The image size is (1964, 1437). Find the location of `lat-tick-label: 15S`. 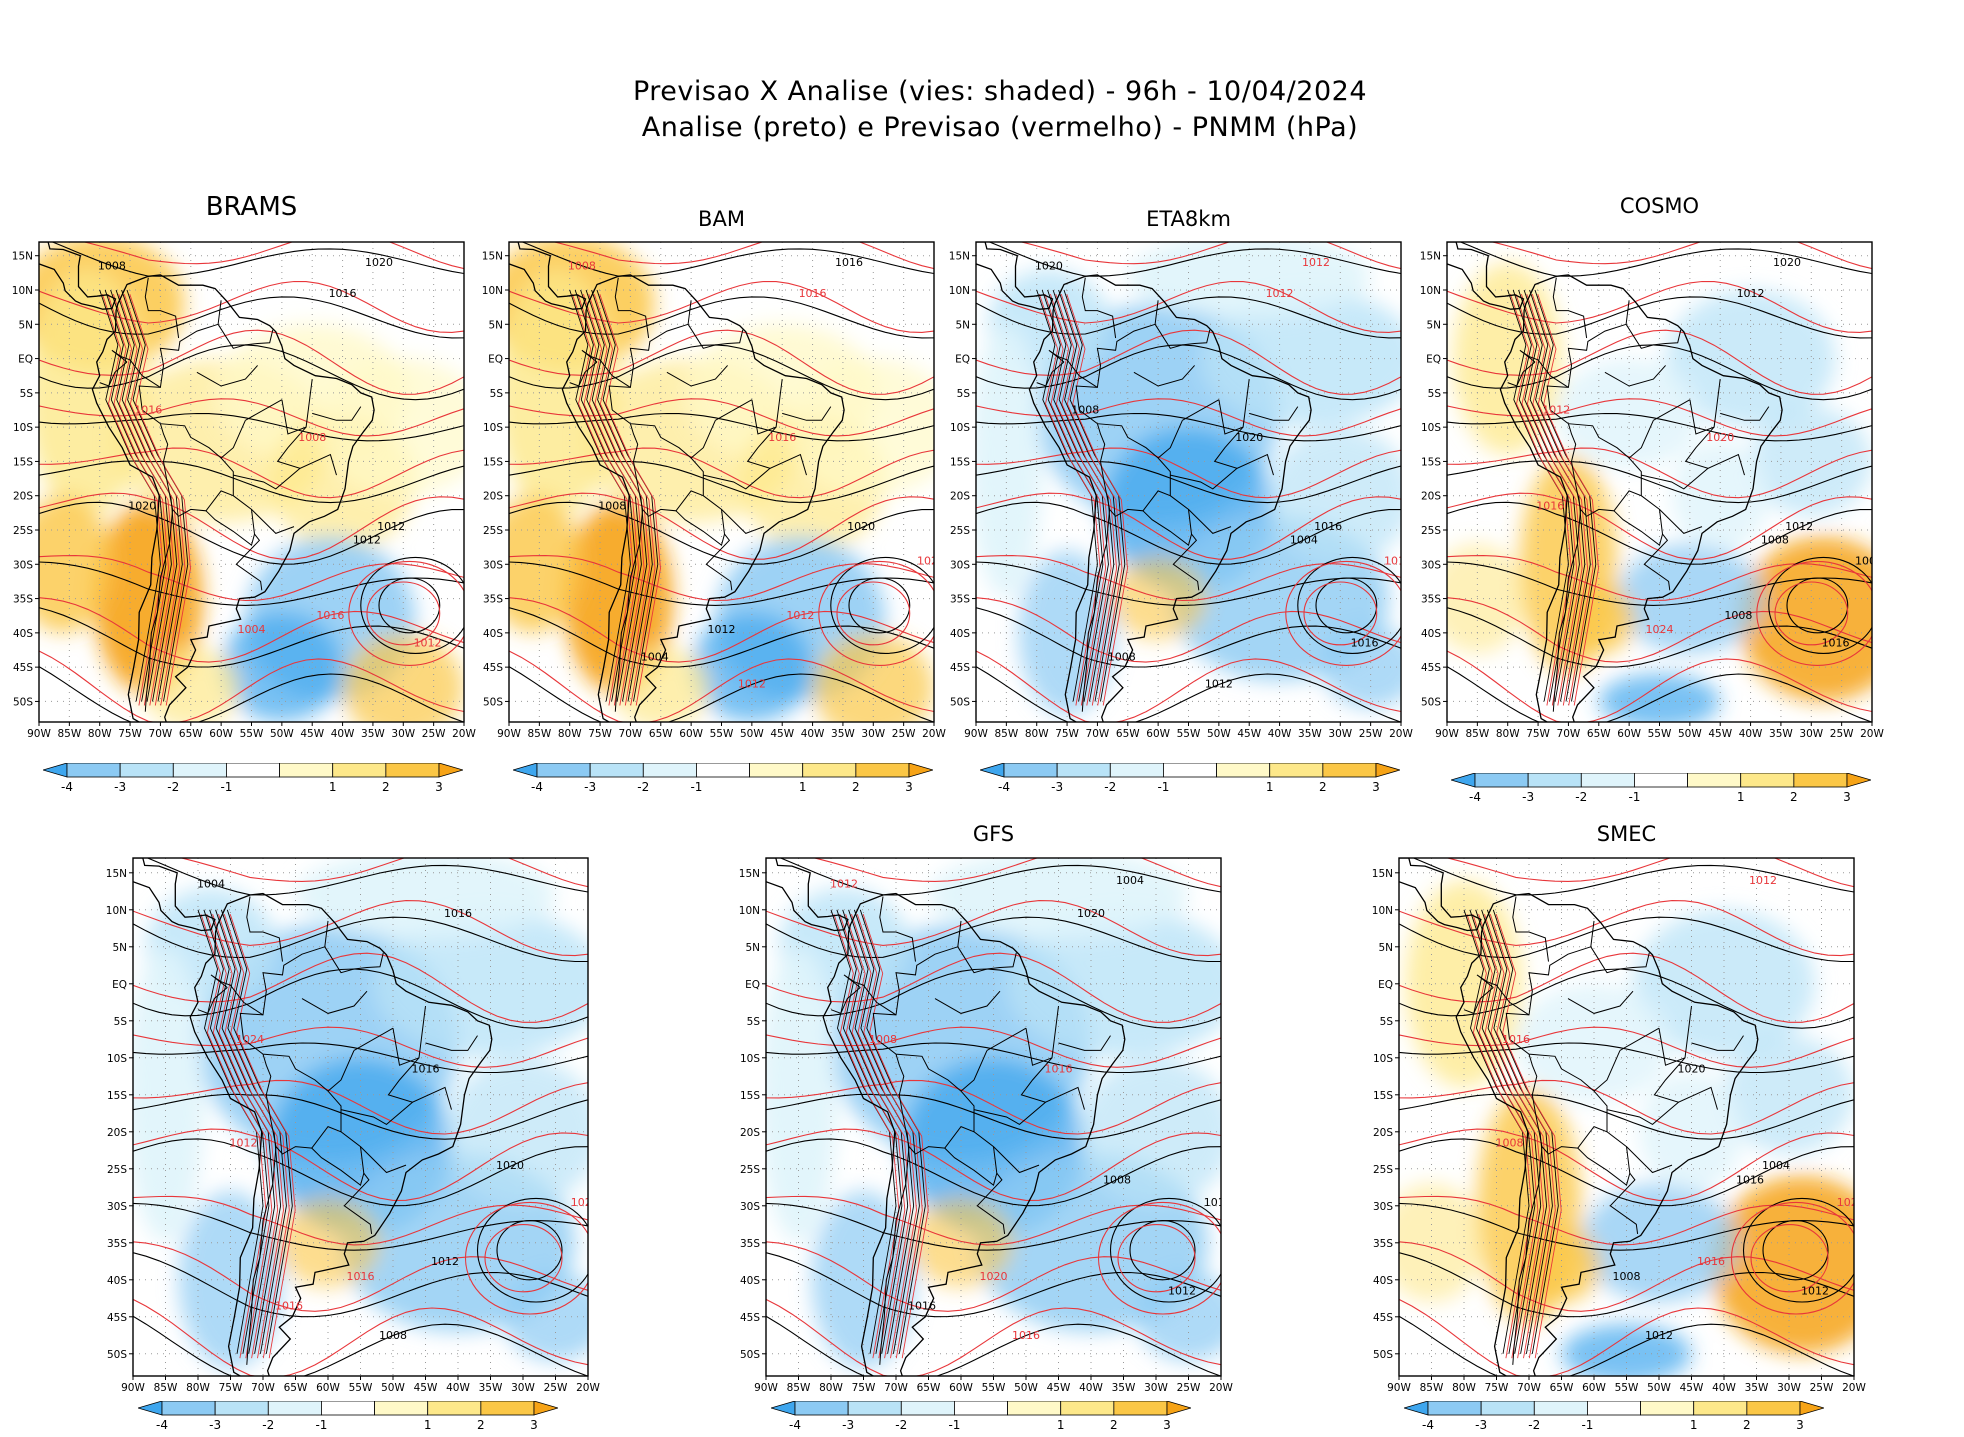

lat-tick-label: 15S is located at coordinates (493, 462).